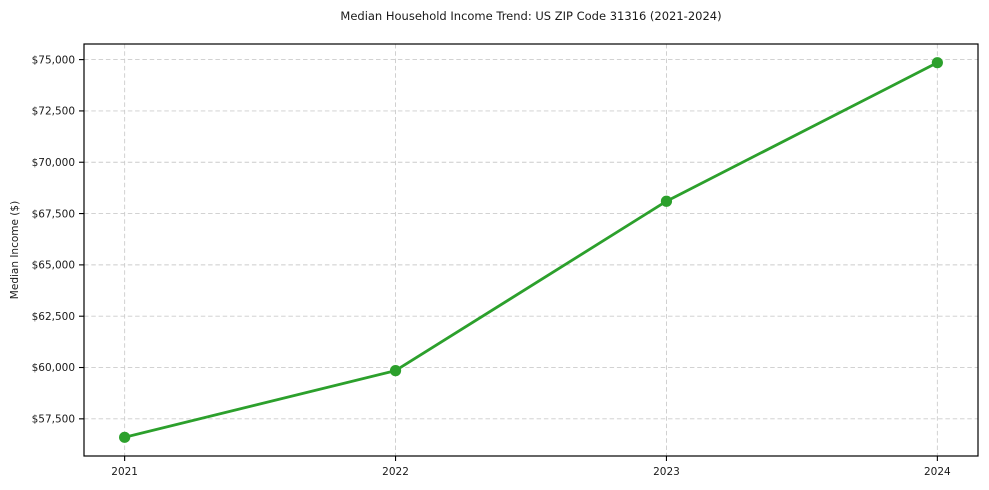 The width and height of the screenshot is (989, 490). What do you see at coordinates (53, 214) in the screenshot?
I see `y-tick-label: $67,500` at bounding box center [53, 214].